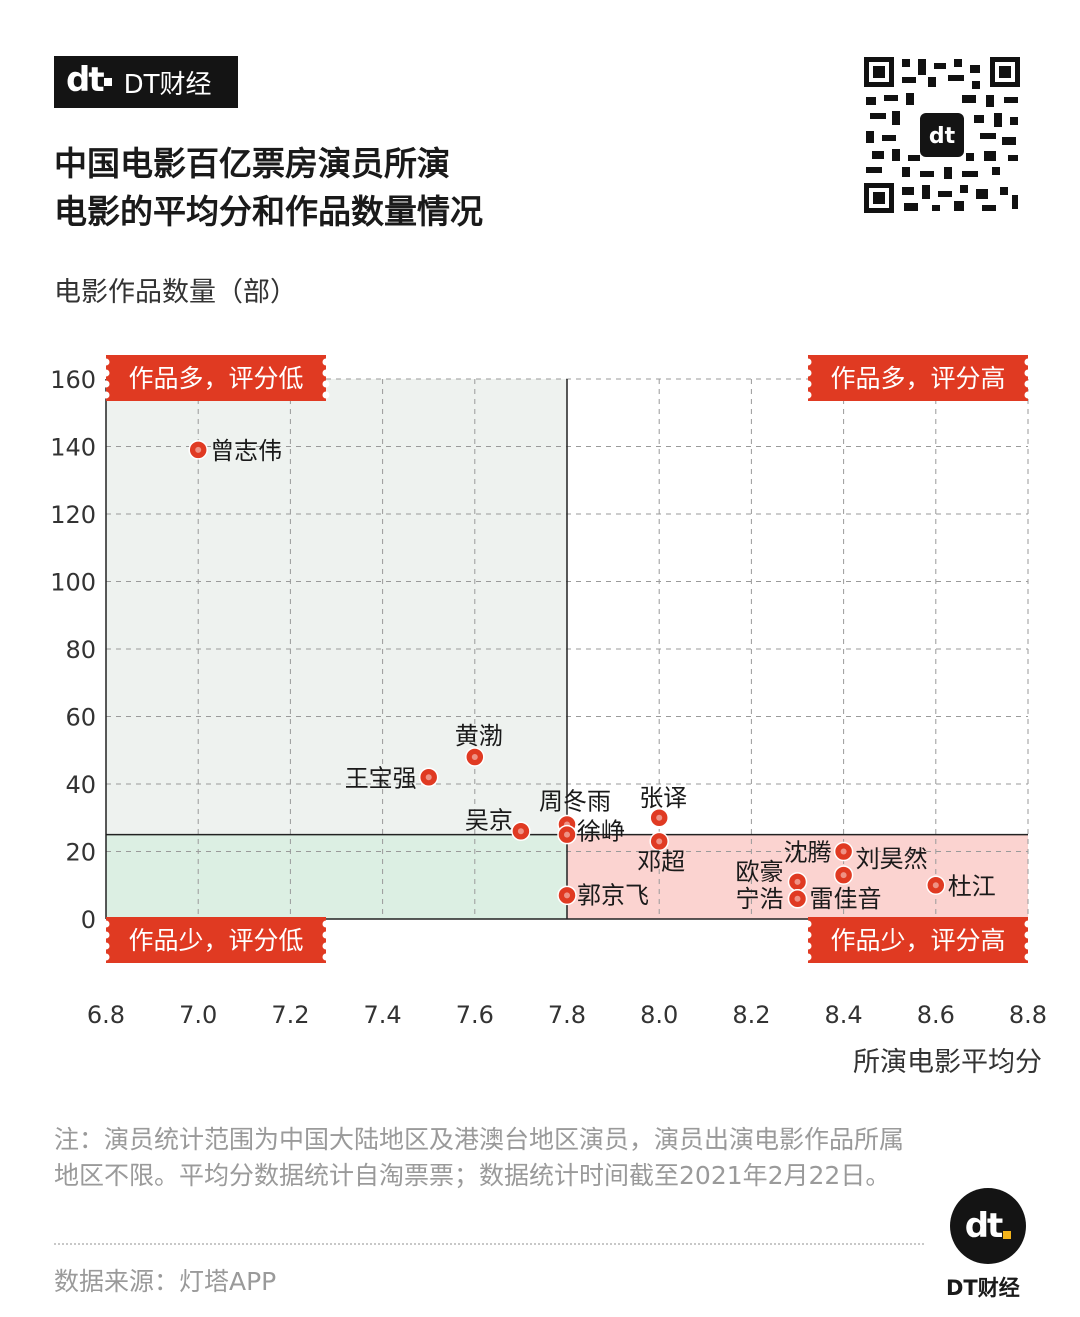 Image resolution: width=1080 pixels, height=1317 pixels. What do you see at coordinates (808, 853) in the screenshot?
I see `data-point-label: 沈腾` at bounding box center [808, 853].